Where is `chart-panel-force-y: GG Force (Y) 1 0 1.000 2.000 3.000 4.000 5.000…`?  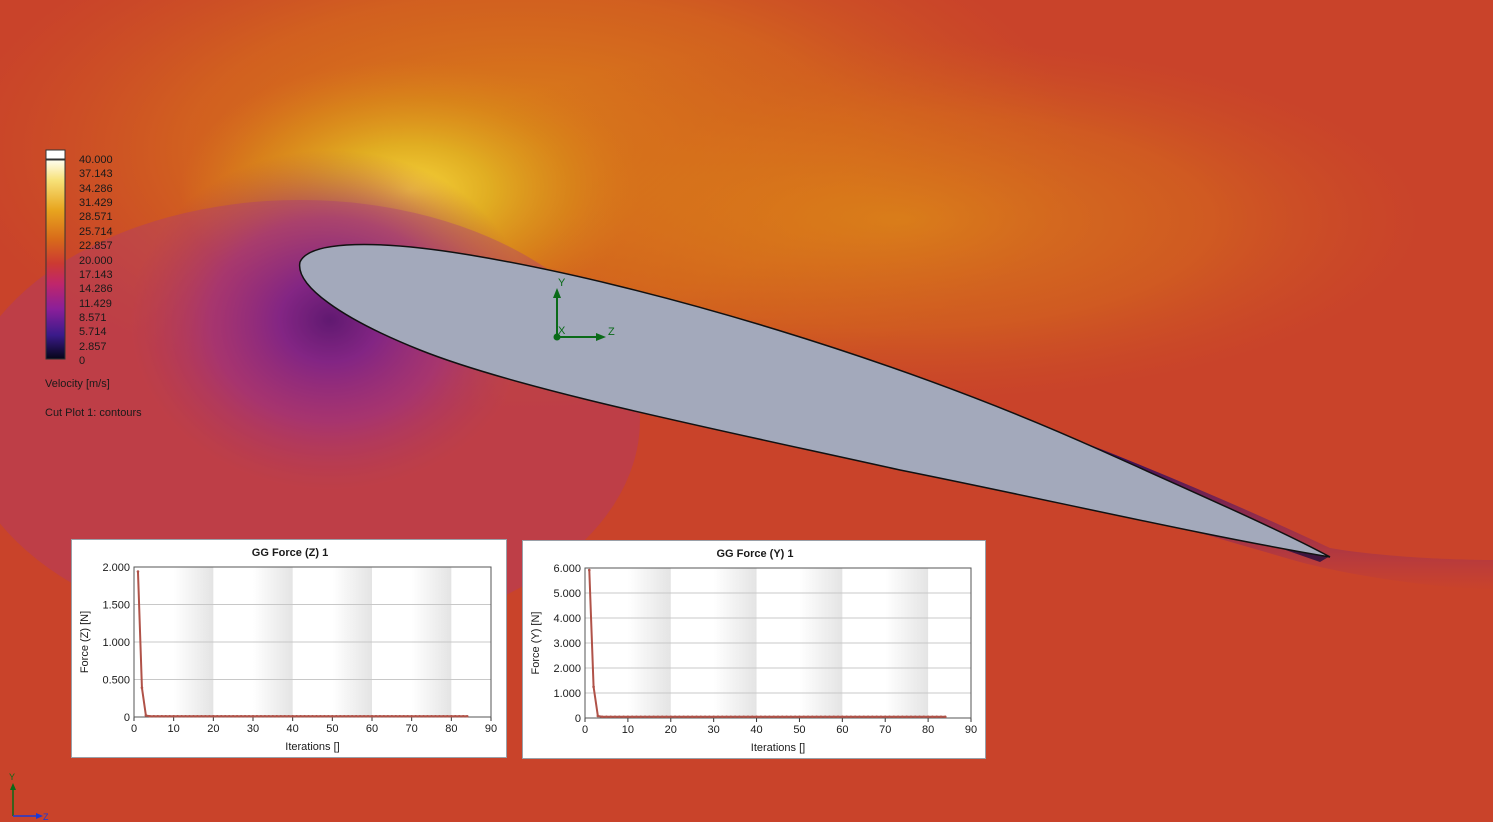
chart-panel-force-y: GG Force (Y) 1 0 1.000 2.000 3.000 4.000 5.000… is located at coordinates (754, 649).